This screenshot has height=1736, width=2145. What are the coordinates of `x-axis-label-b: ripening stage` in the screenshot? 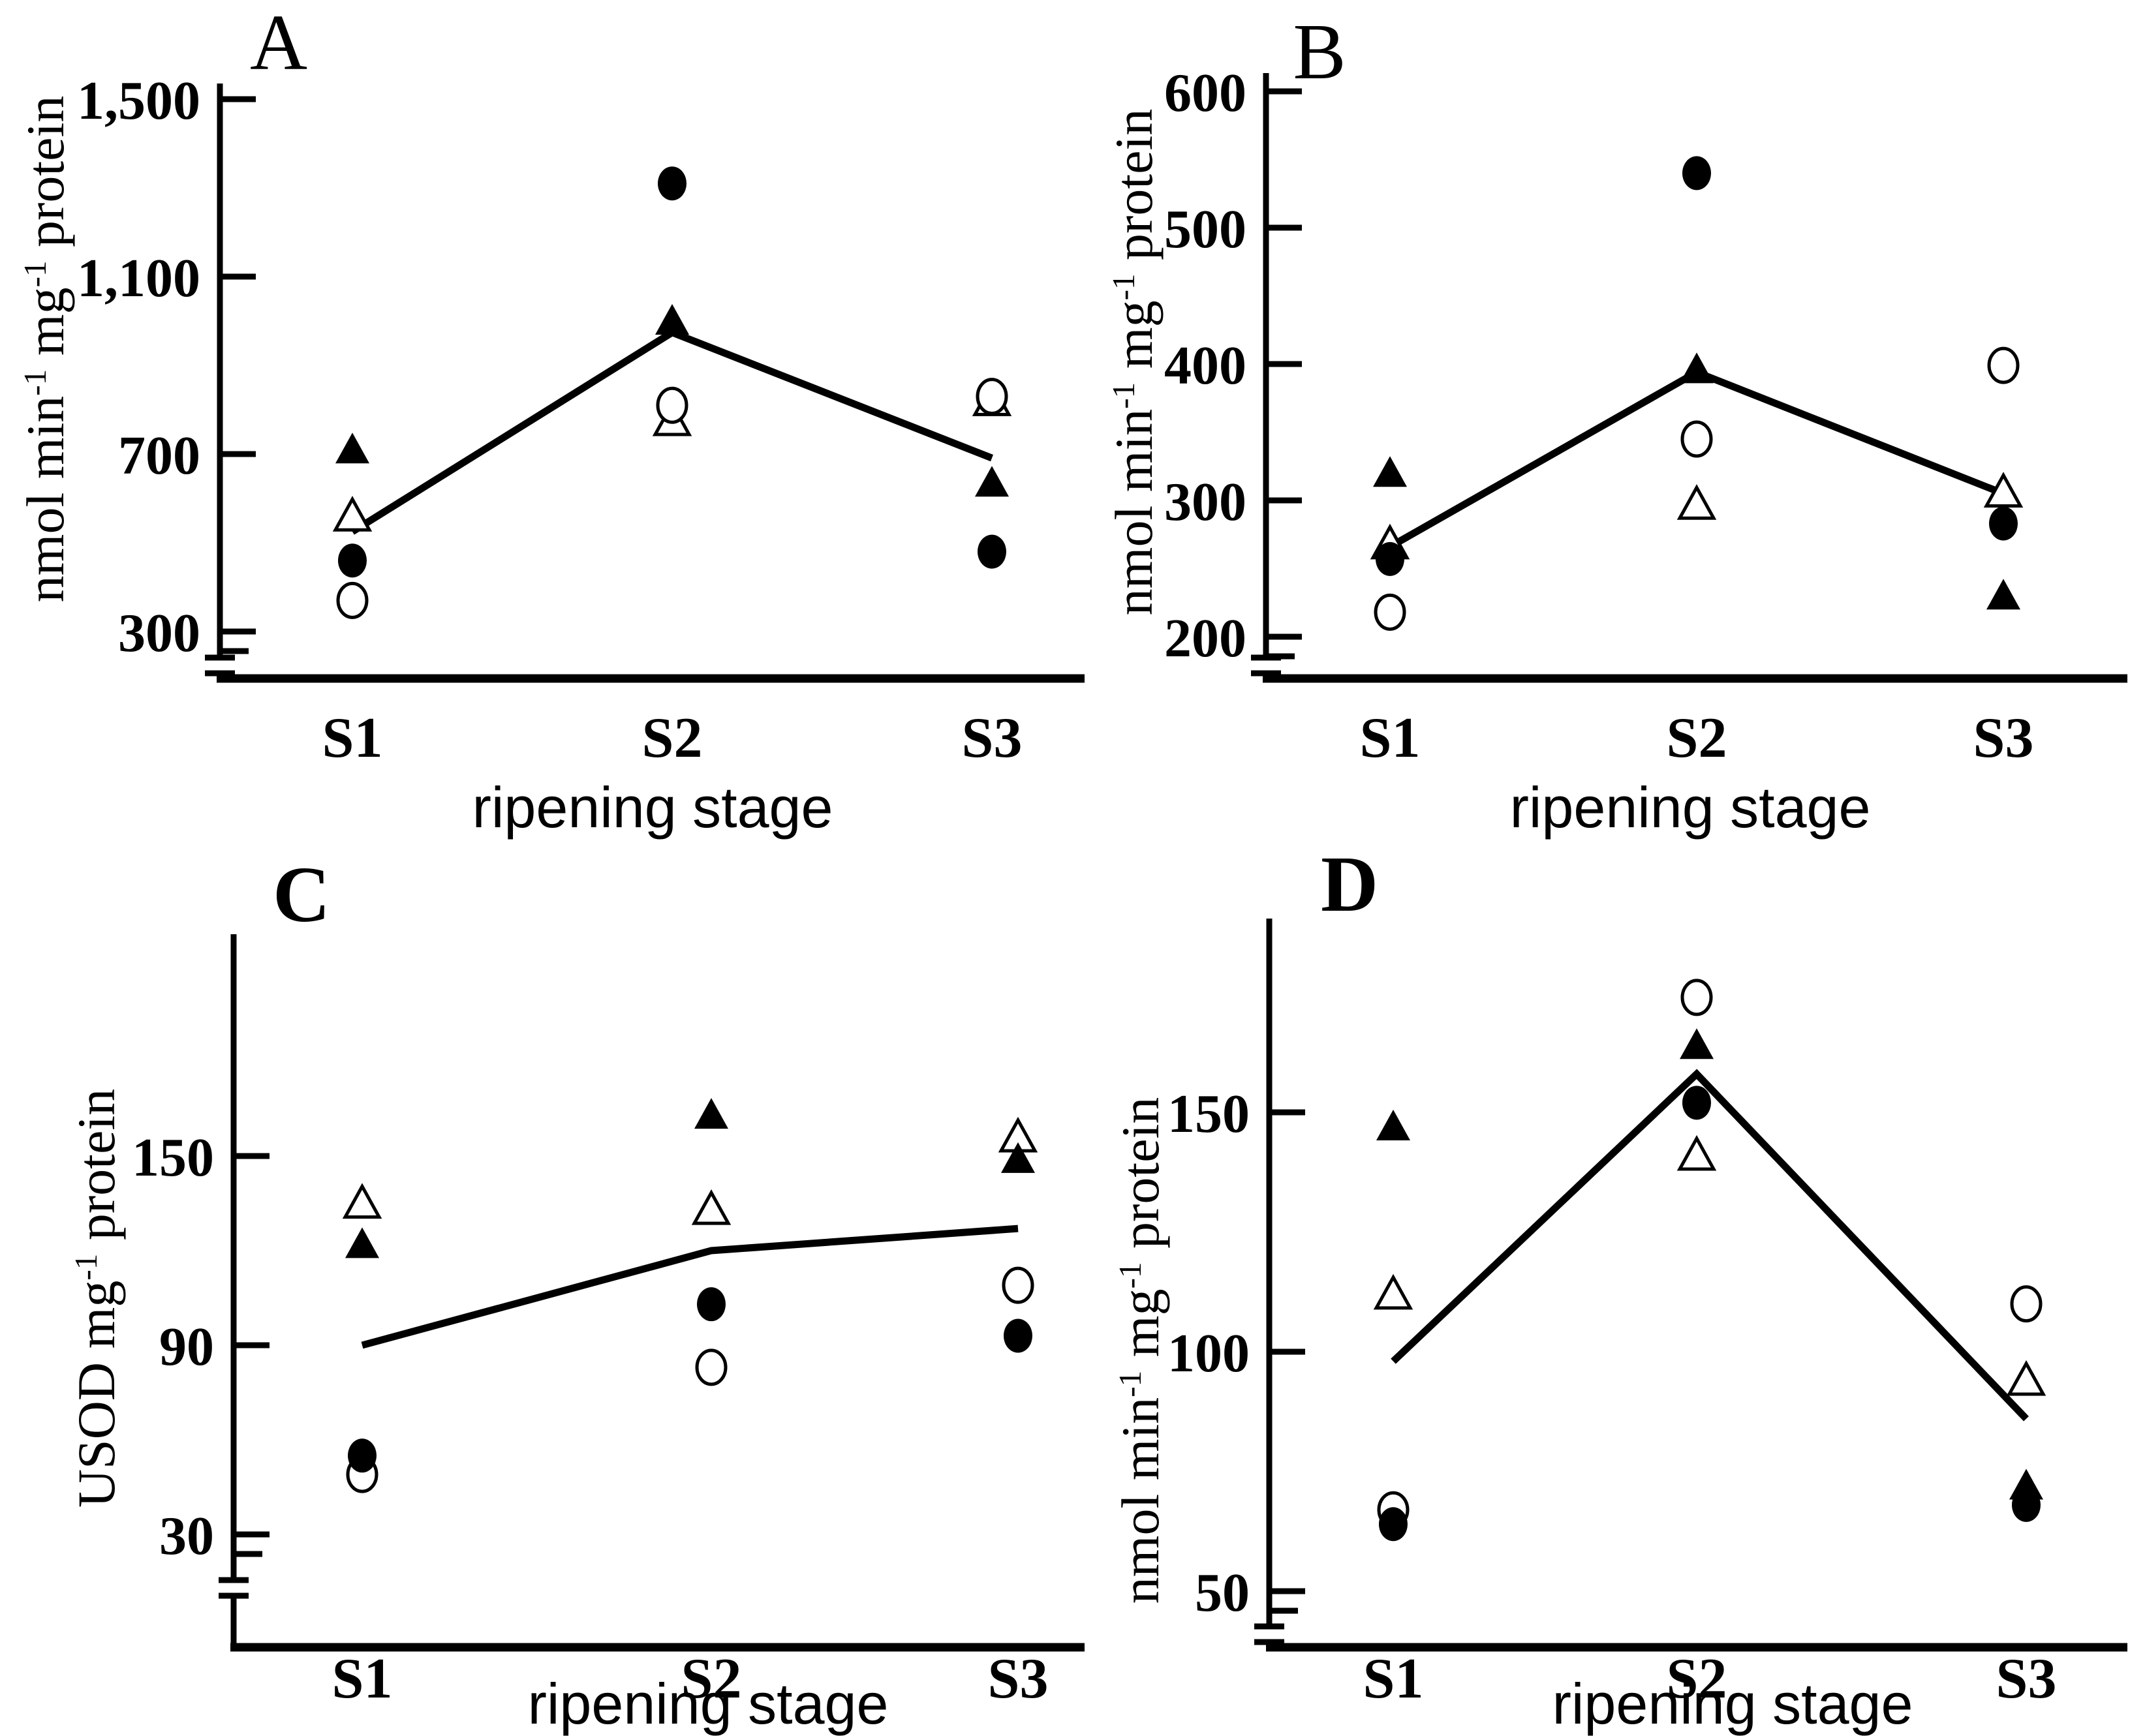 It's located at (1690, 807).